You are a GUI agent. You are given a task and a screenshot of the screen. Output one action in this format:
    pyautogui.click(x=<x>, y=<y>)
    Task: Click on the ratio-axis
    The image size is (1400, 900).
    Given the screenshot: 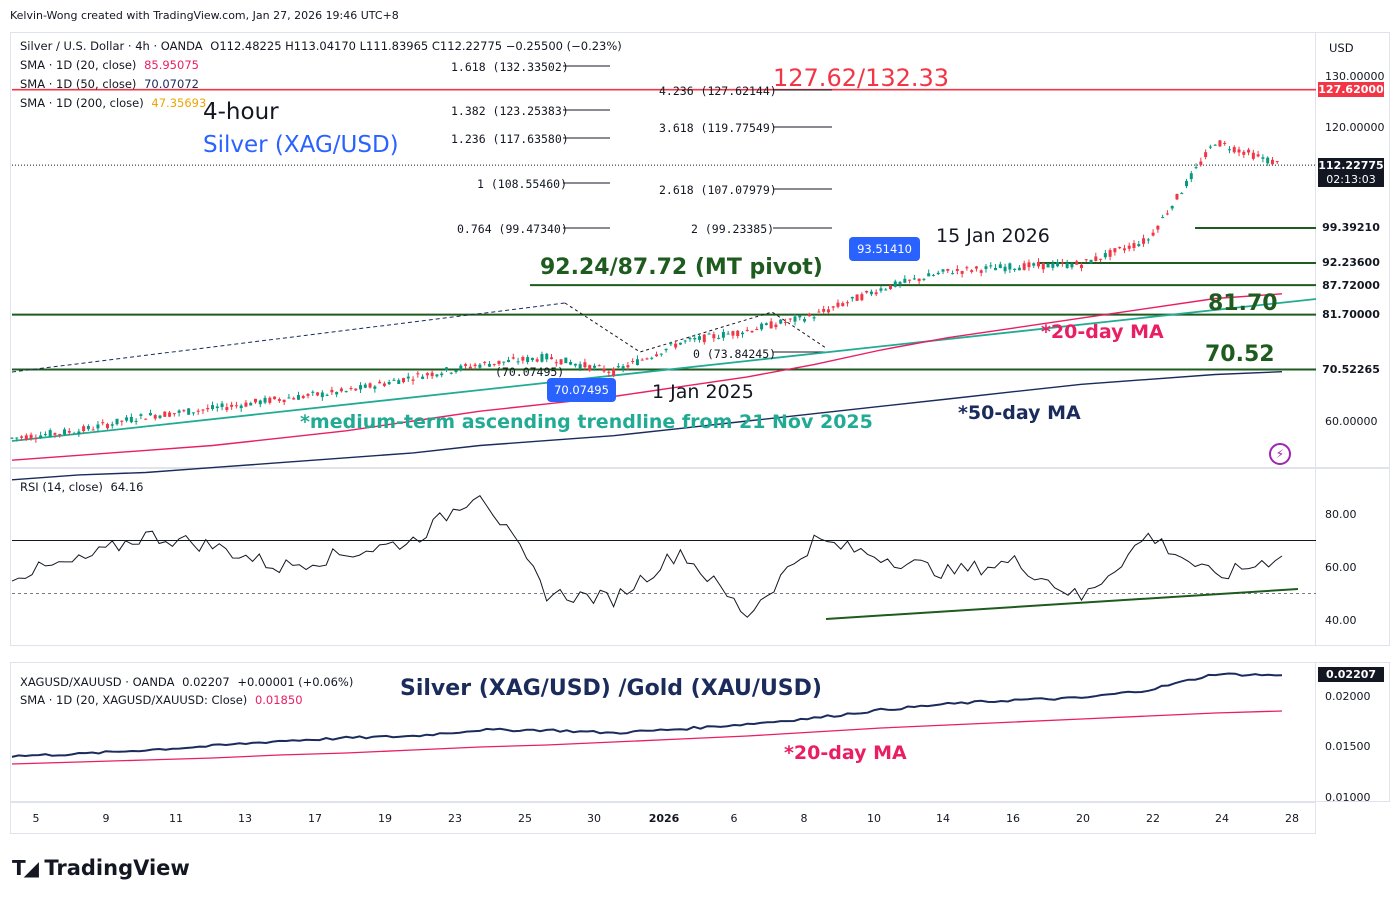 What is the action you would take?
    pyautogui.click(x=1353, y=732)
    